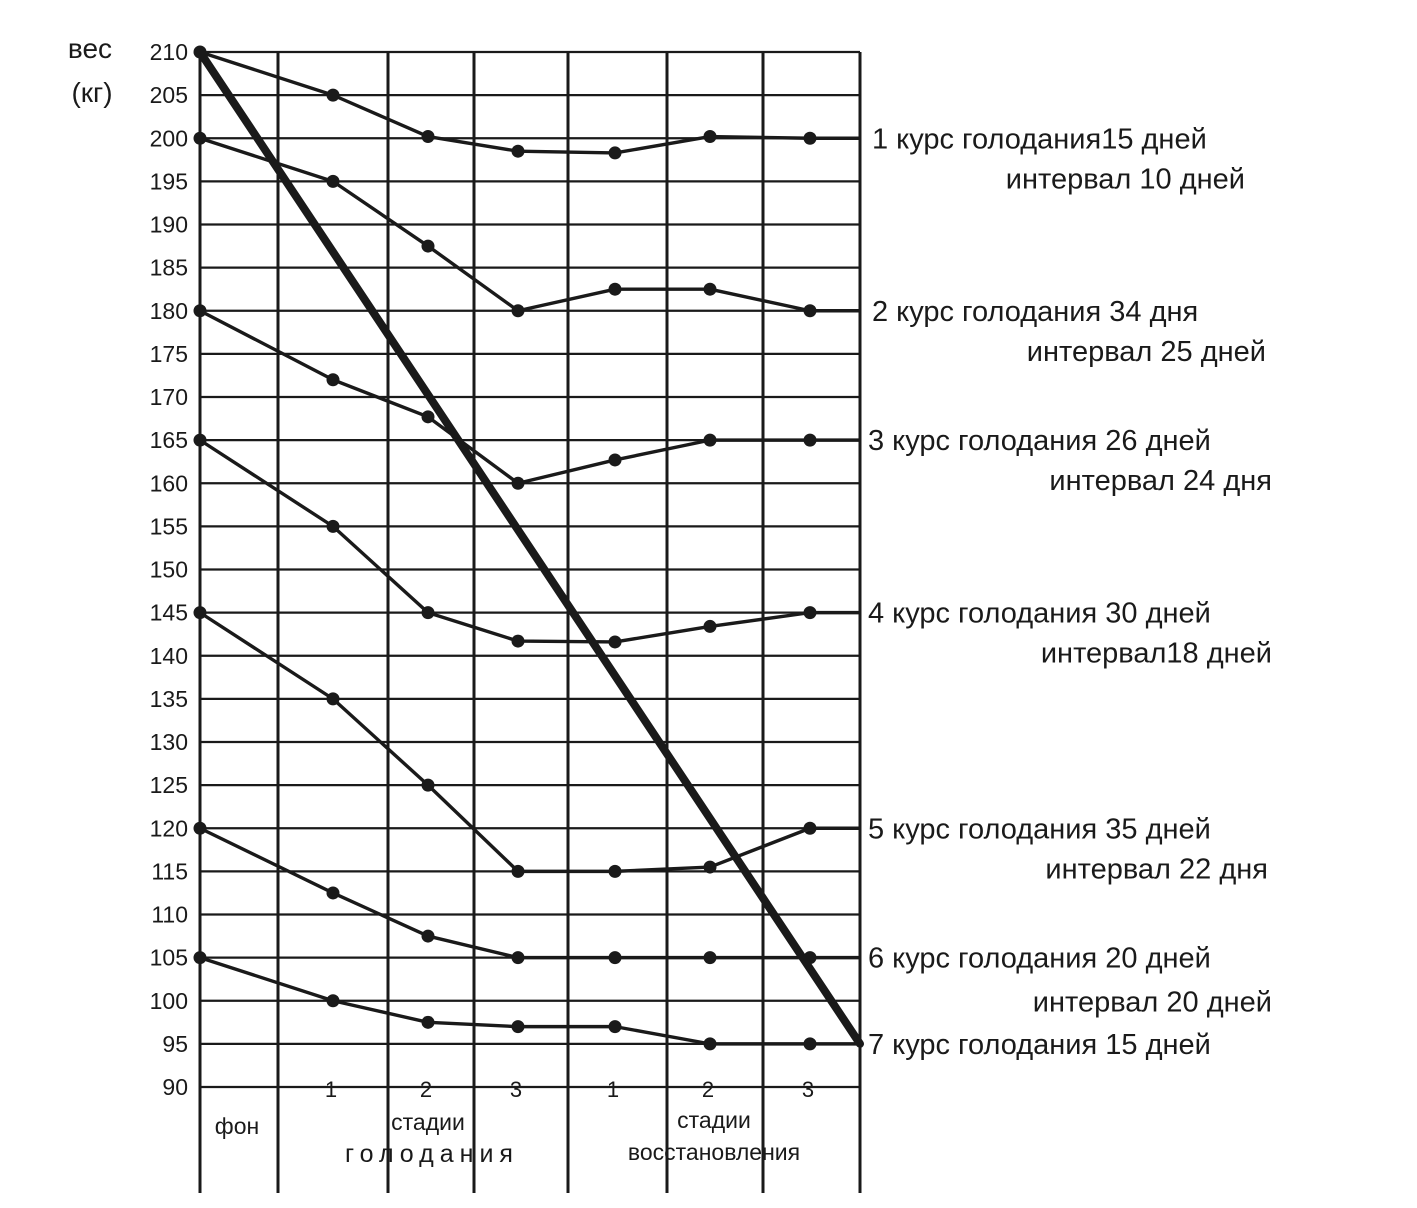 This screenshot has width=1417, height=1208. I want to click on x-group-background: фон, so click(237, 1126).